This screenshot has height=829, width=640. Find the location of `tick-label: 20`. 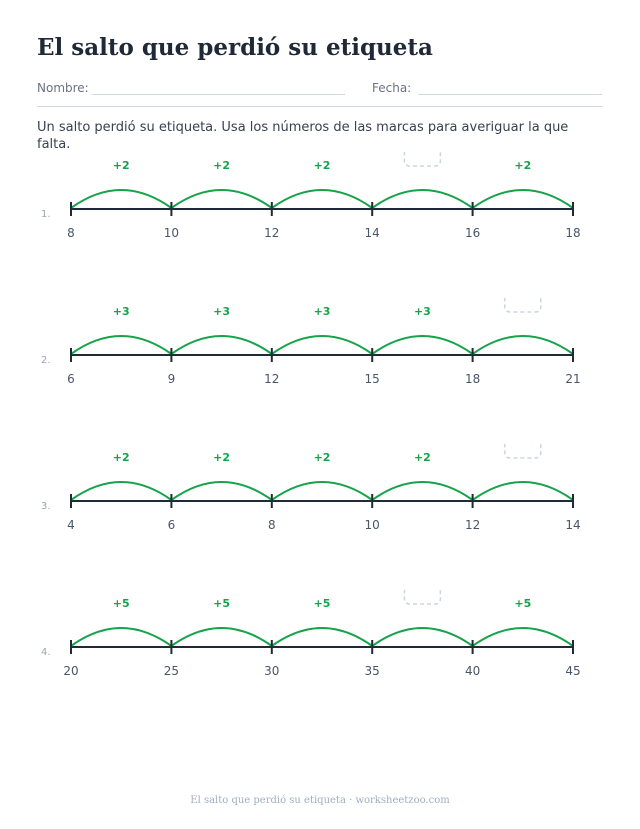

tick-label: 20 is located at coordinates (70, 671).